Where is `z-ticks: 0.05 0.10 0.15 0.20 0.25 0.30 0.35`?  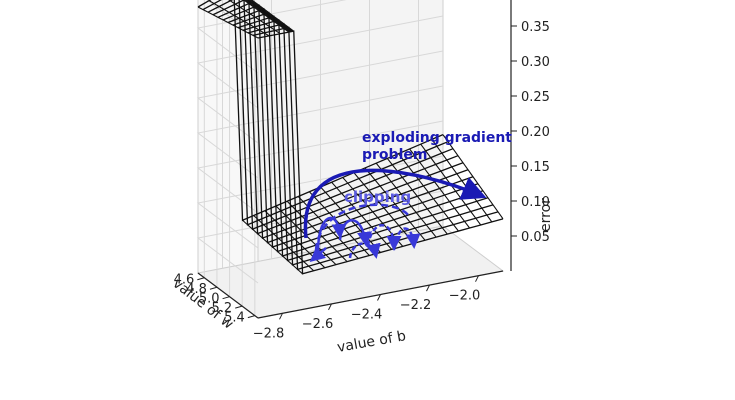
z-ticks: 0.05 0.10 0.15 0.20 0.25 0.30 0.35 is located at coordinates (530, 132).